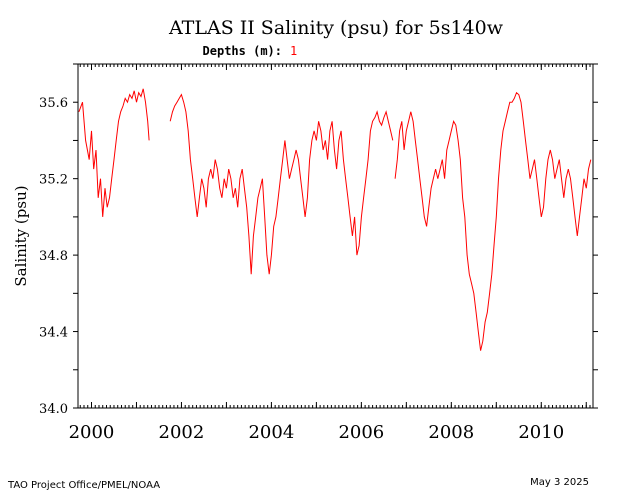 This screenshot has height=494, width=623. What do you see at coordinates (541, 432) in the screenshot?
I see `x-tick-label: 2010` at bounding box center [541, 432].